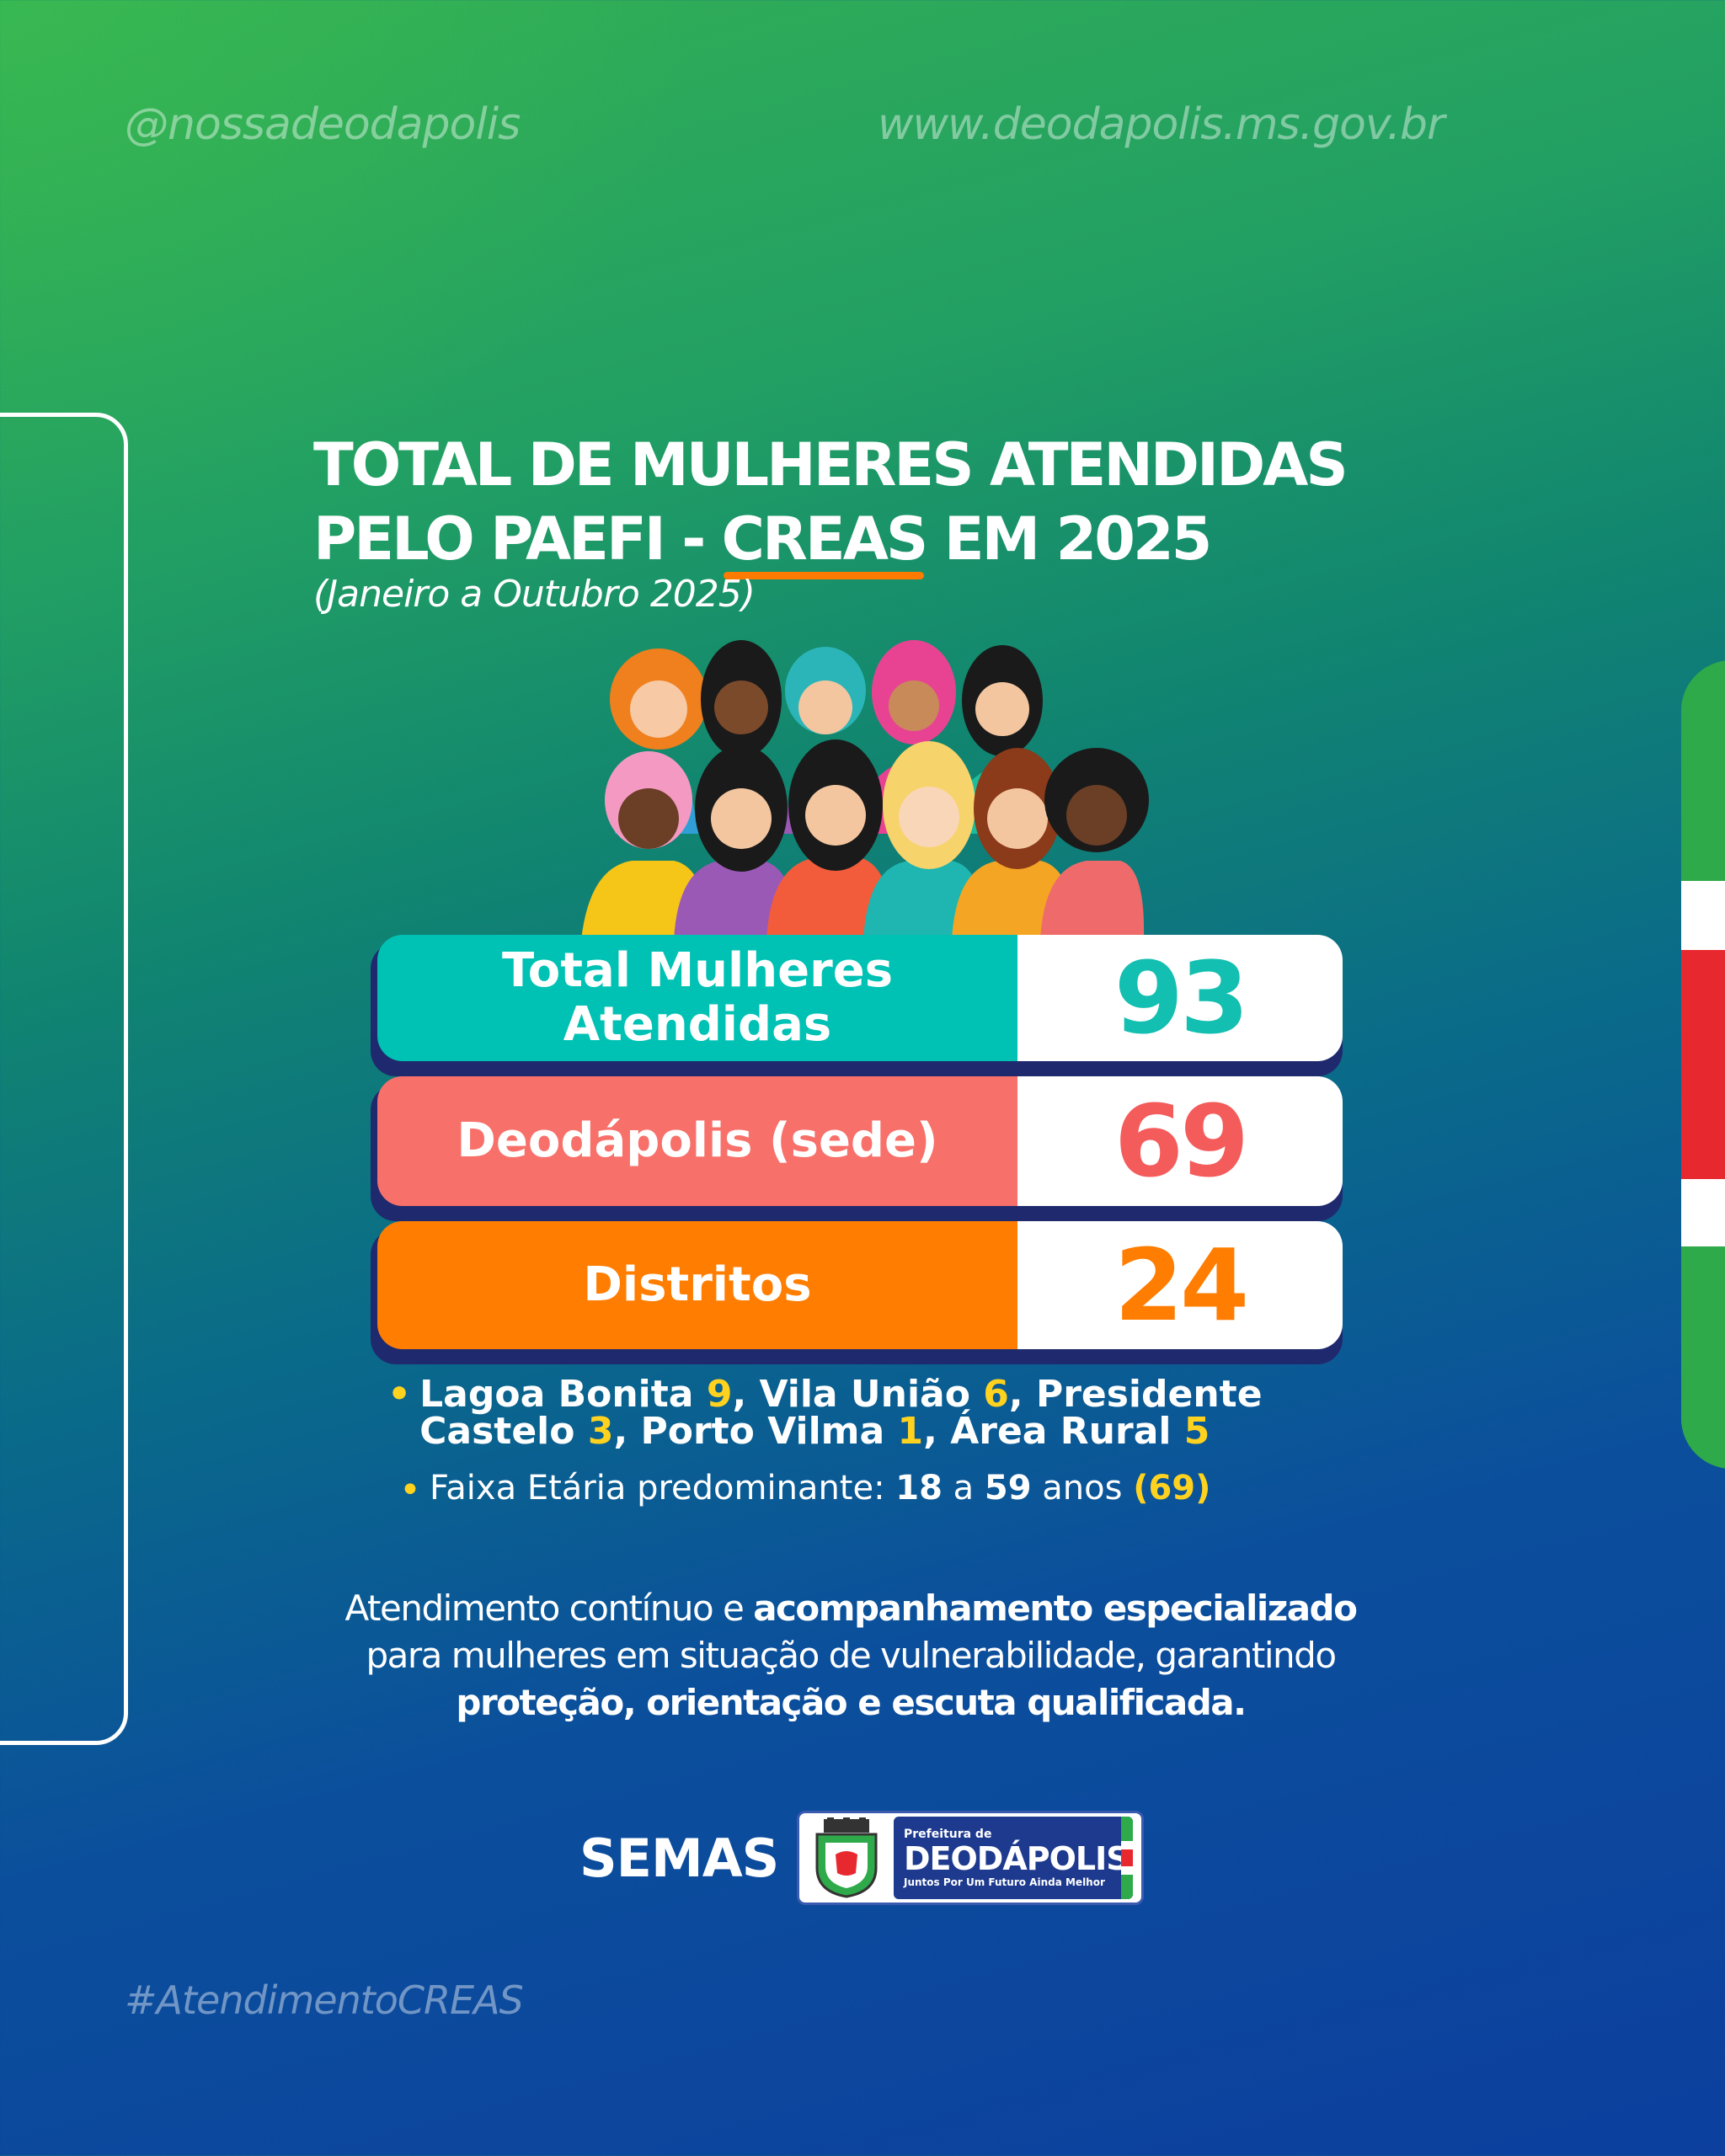  Describe the element at coordinates (1004, 1882) in the screenshot. I see `city-slogan: Juntos Por Um Futuro Ainda Melhor` at that location.